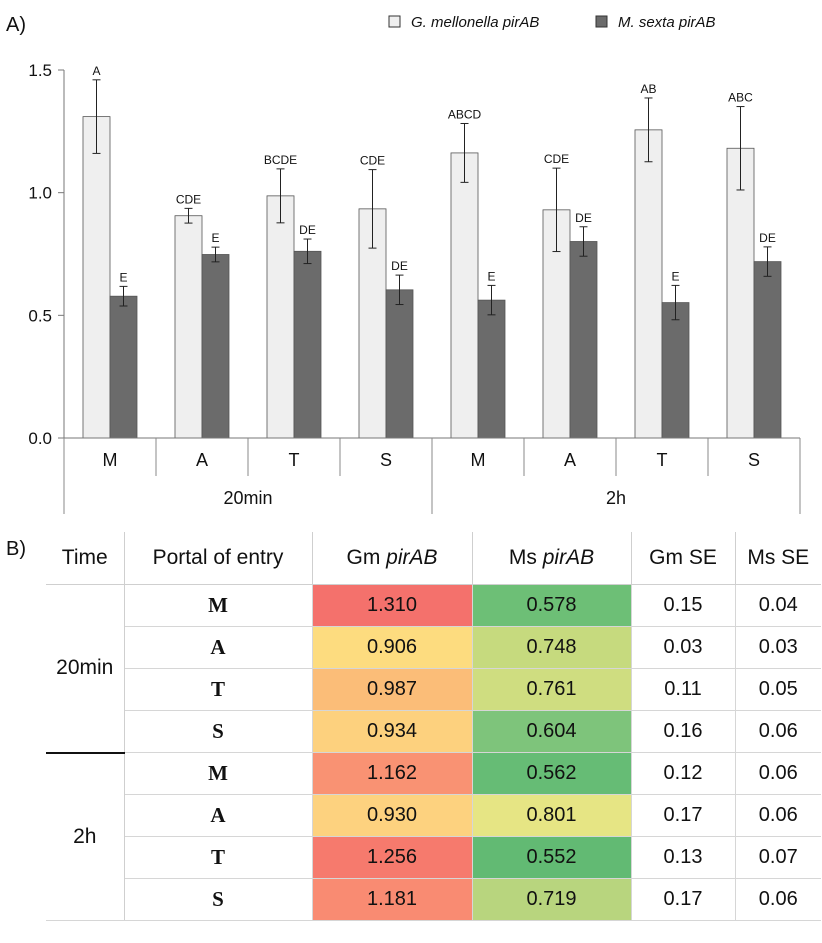 This screenshot has height=943, width=822. I want to click on gm-se-cell: 0.12, so click(683, 773).